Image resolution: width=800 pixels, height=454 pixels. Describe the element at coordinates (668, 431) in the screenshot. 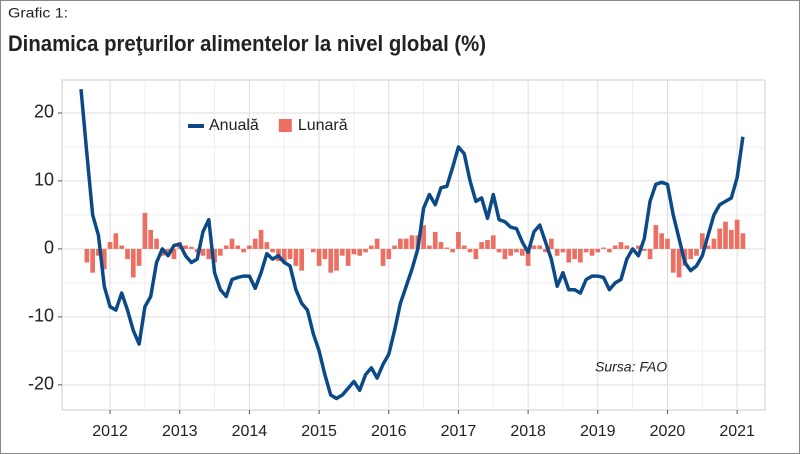

I see `x-tick-label: 2020` at that location.